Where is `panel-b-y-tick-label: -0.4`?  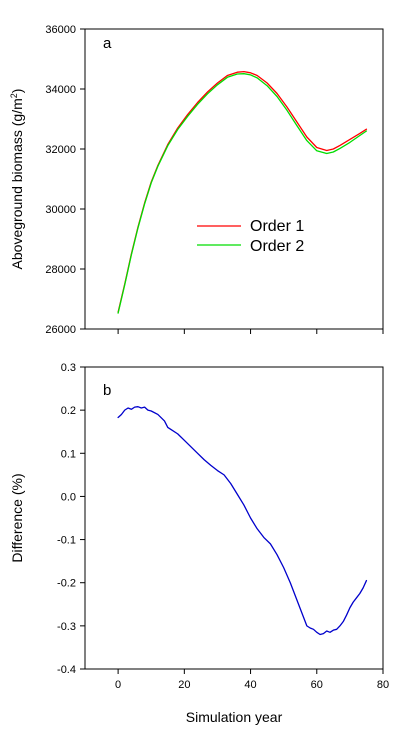
panel-b-y-tick-label: -0.4 is located at coordinates (66, 670).